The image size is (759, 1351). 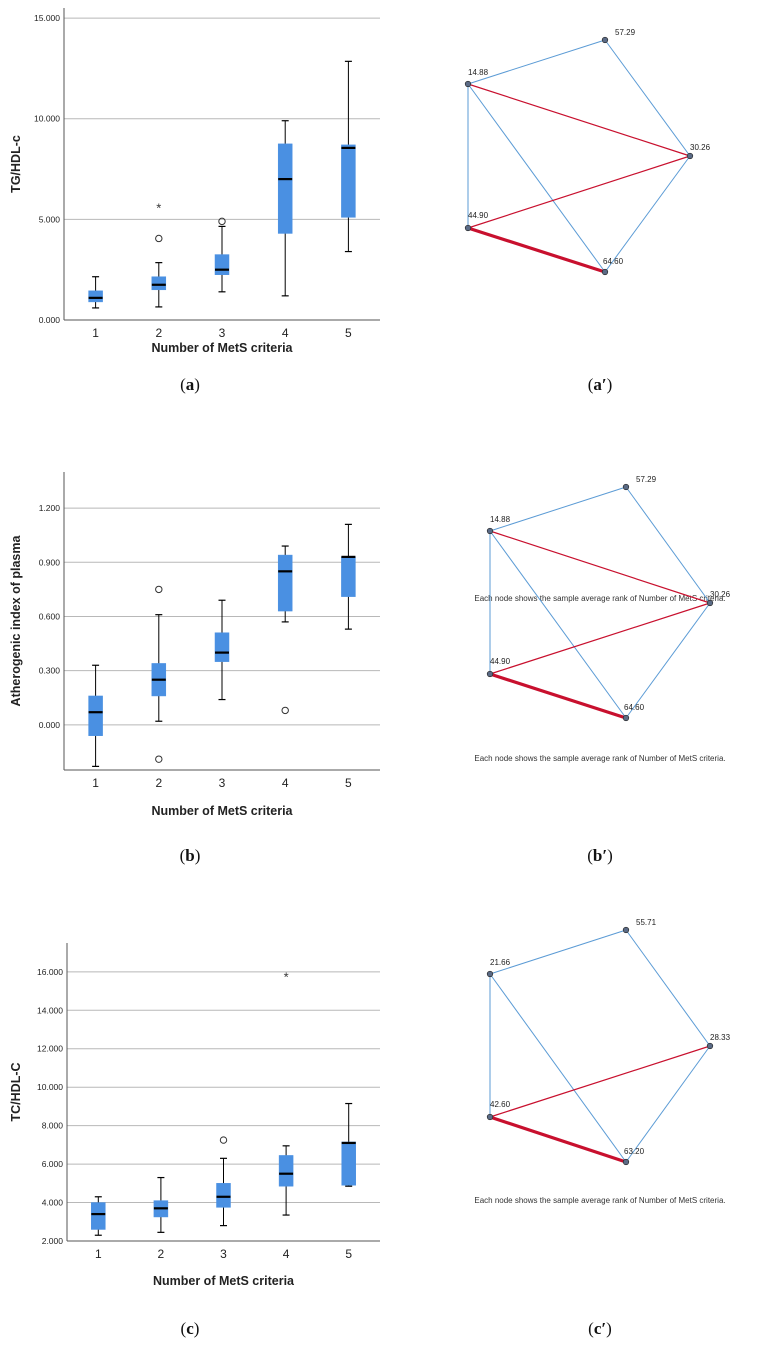 What do you see at coordinates (53, 1241) in the screenshot?
I see `y-tick-label: 2.000` at bounding box center [53, 1241].